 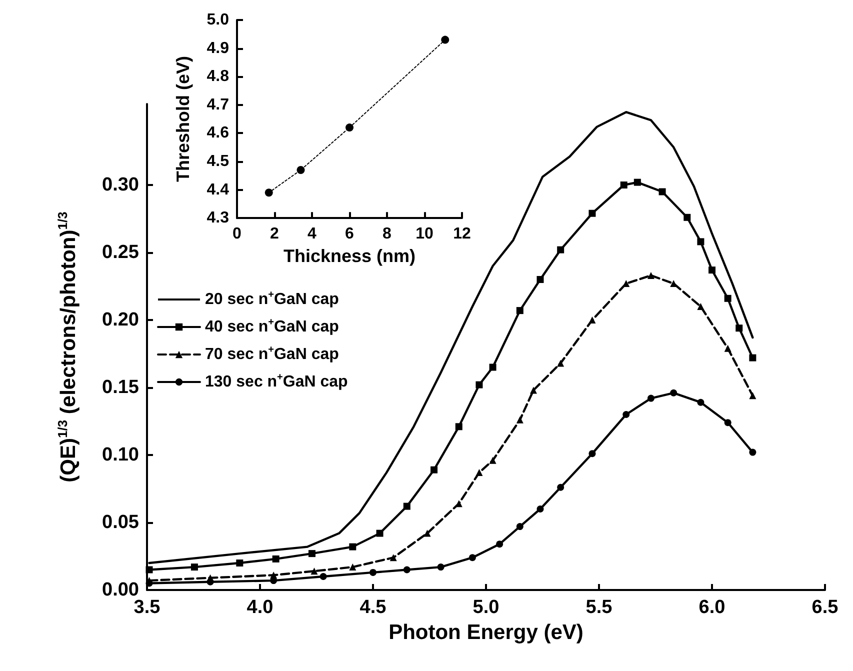 What do you see at coordinates (349, 256) in the screenshot?
I see `x-axis-title: Thickness (nm)` at bounding box center [349, 256].